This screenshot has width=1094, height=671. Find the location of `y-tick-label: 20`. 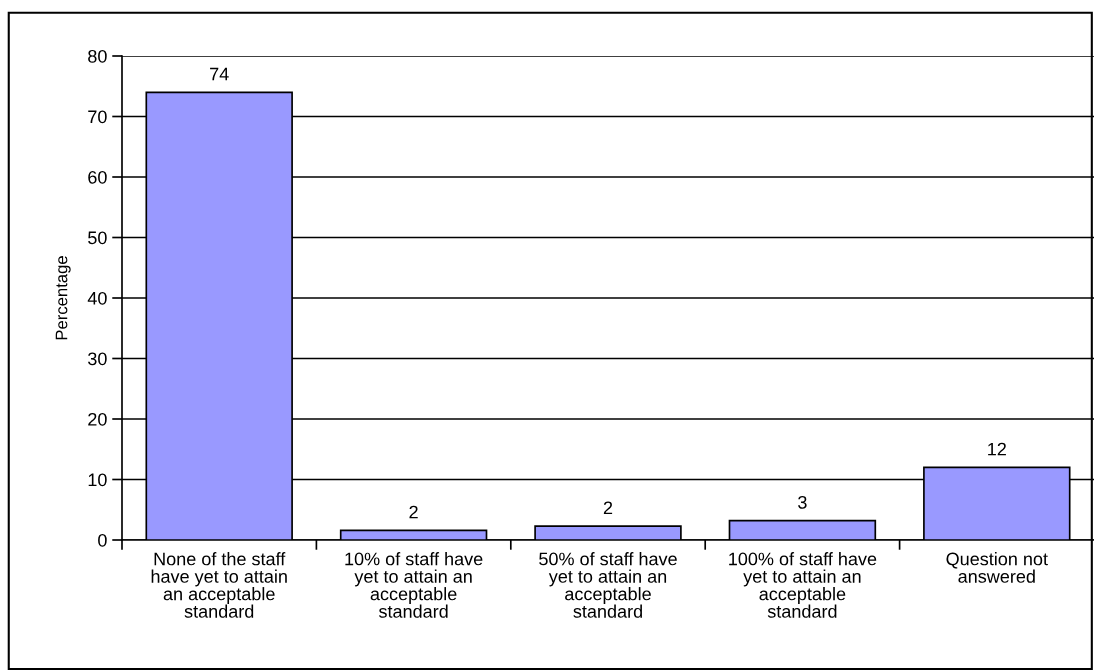

y-tick-label: 20 is located at coordinates (97, 419).